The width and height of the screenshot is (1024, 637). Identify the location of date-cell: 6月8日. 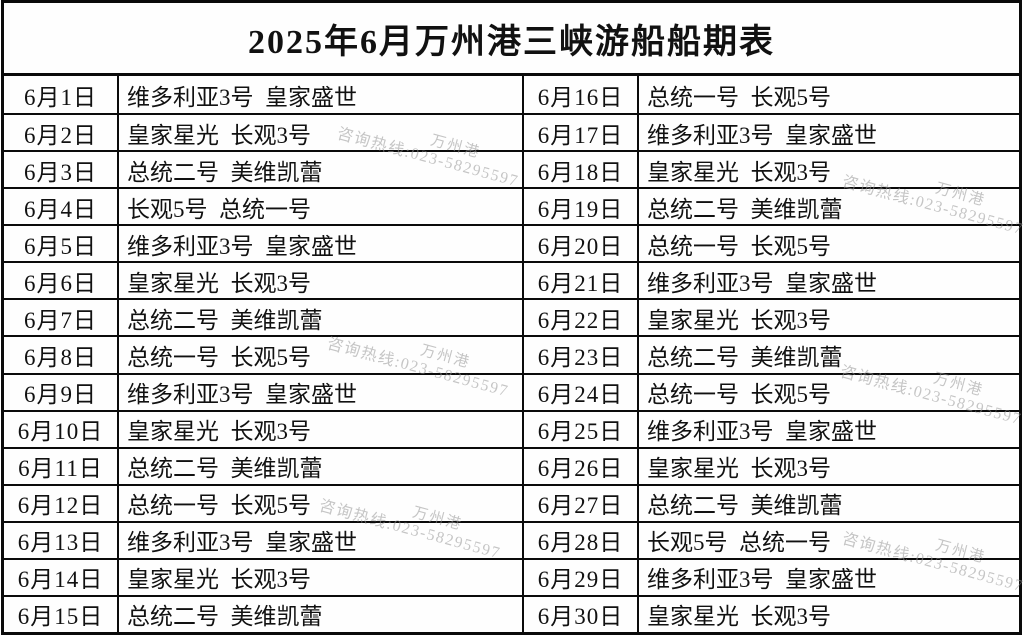
(60, 353).